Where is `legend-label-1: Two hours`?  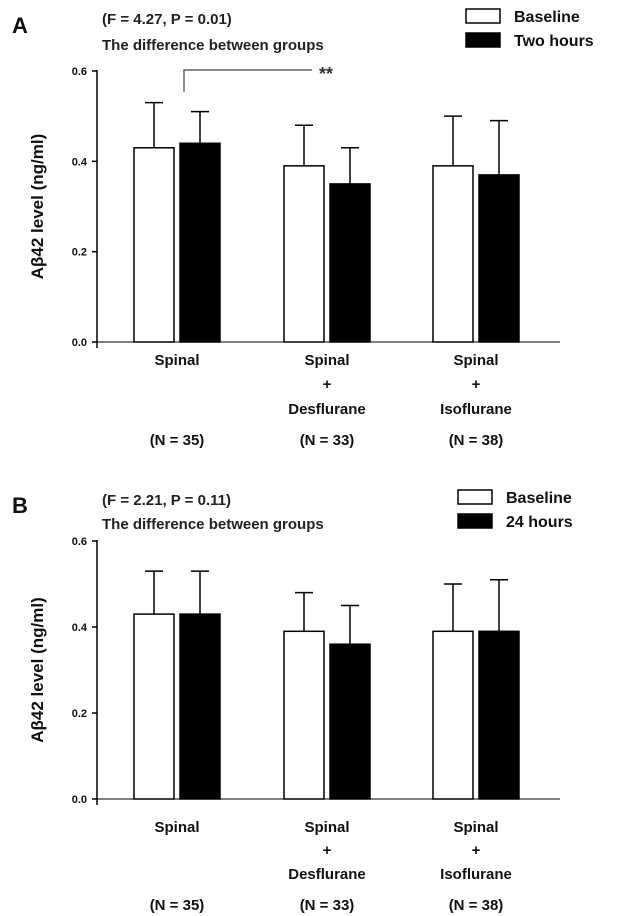 legend-label-1: Two hours is located at coordinates (554, 41).